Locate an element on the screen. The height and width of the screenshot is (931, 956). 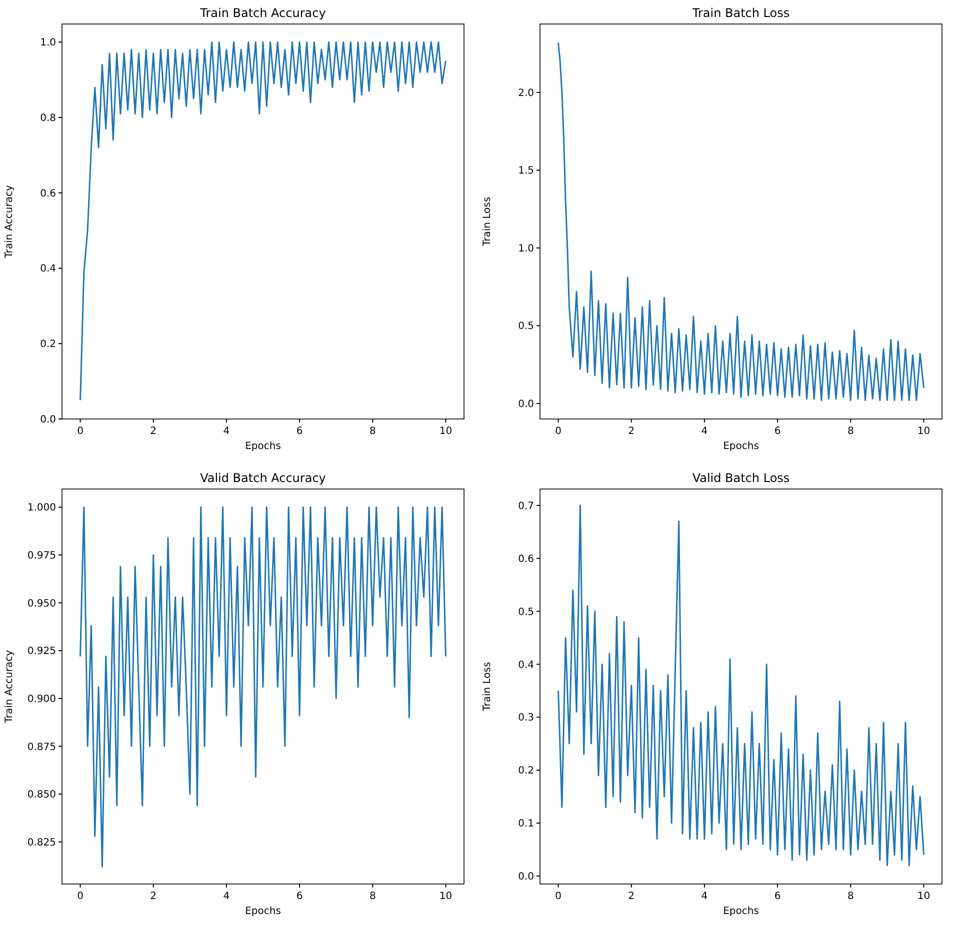
y-tick-label: 0.850 is located at coordinates (41, 795).